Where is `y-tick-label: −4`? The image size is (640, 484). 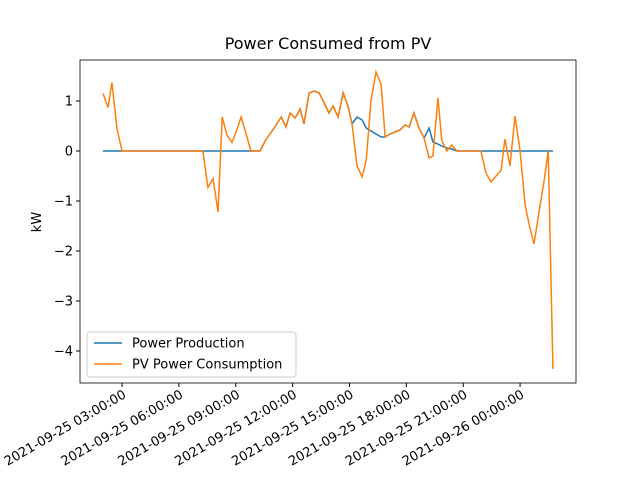
y-tick-label: −4 is located at coordinates (63, 352).